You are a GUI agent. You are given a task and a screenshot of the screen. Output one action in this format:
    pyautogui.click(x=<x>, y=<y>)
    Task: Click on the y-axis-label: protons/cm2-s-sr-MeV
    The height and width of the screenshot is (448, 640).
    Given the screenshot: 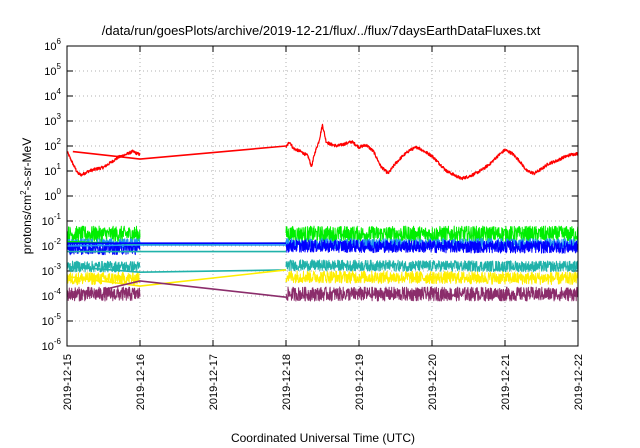 What is the action you would take?
    pyautogui.click(x=26, y=196)
    